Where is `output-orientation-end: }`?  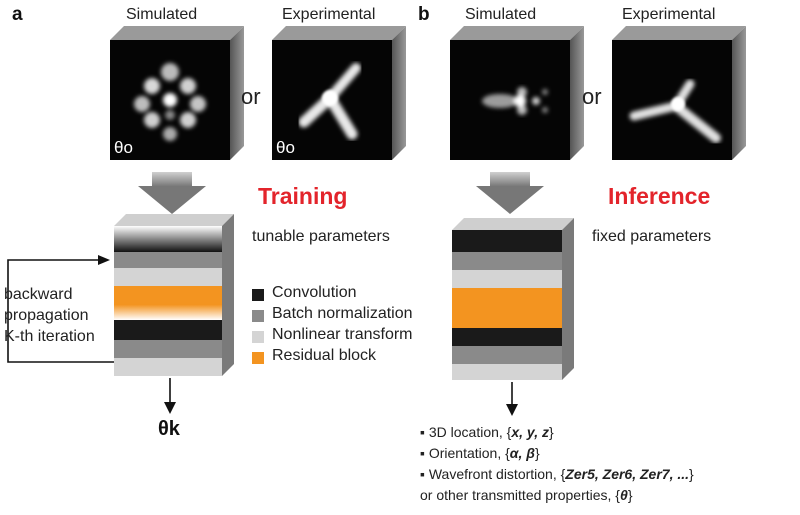 output-orientation-end: } is located at coordinates (537, 453).